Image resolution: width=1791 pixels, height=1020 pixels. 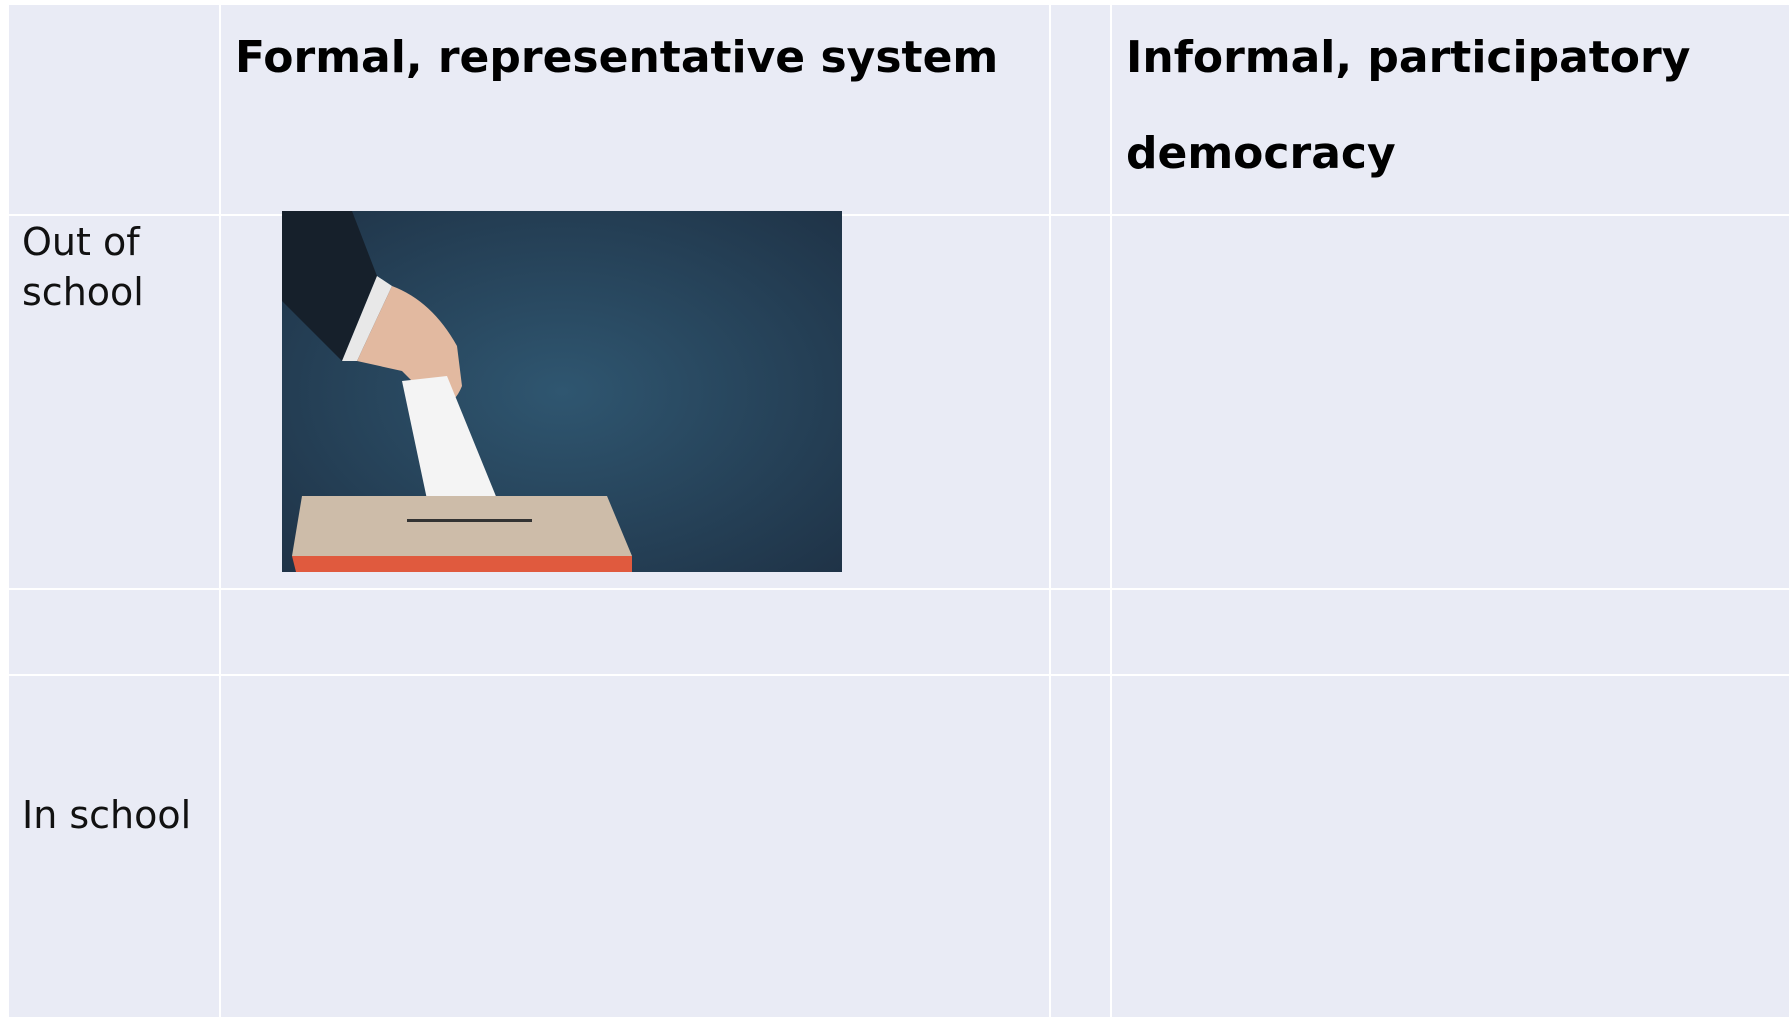 I want to click on column-header: Formal, representative system, so click(x=617, y=57).